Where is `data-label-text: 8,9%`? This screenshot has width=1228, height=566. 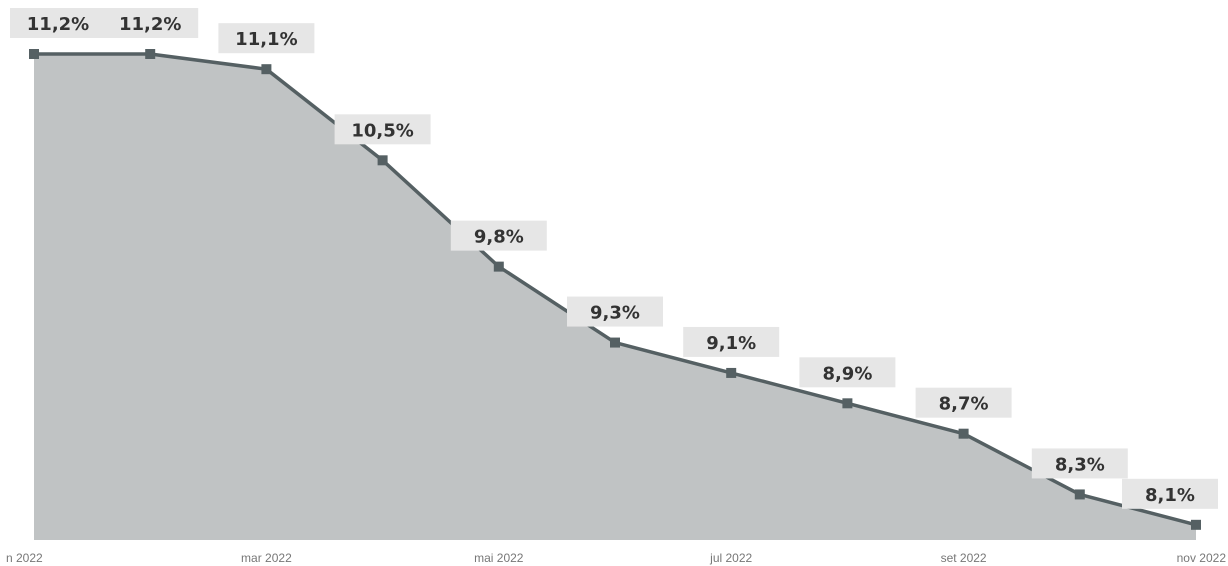 data-label-text: 8,9% is located at coordinates (847, 373).